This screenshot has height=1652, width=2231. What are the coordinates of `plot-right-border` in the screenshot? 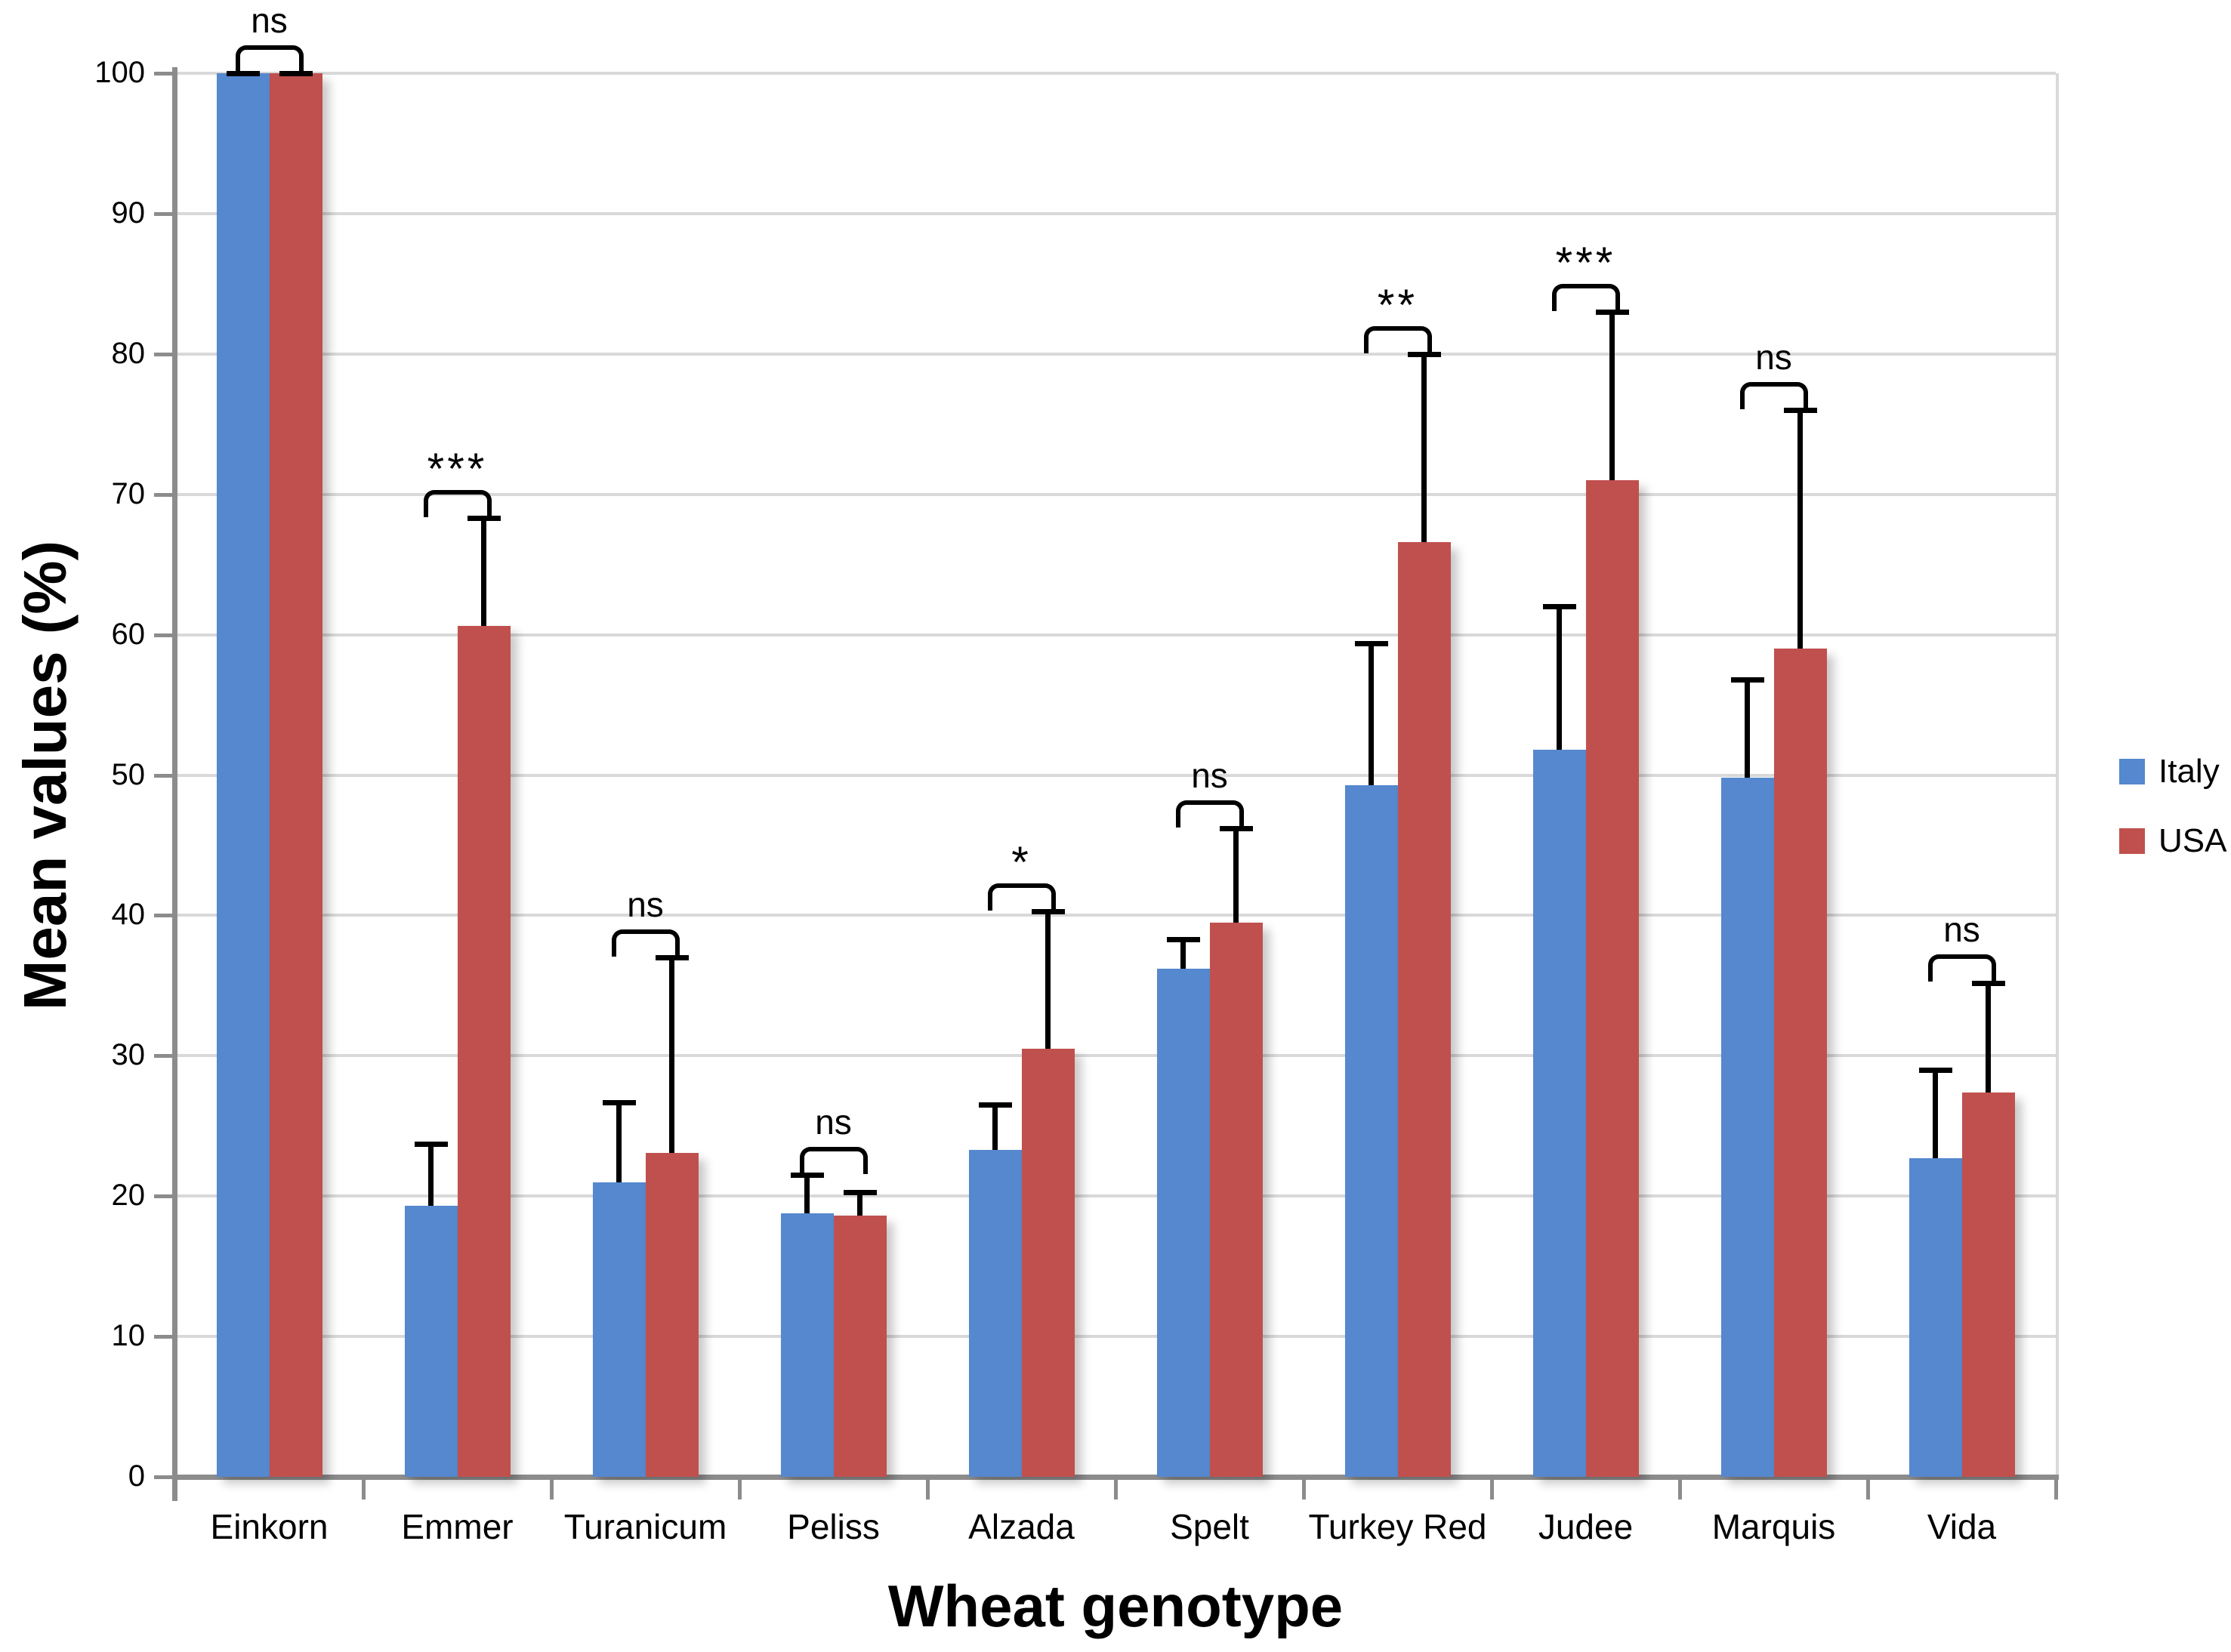 It's located at (2057, 775).